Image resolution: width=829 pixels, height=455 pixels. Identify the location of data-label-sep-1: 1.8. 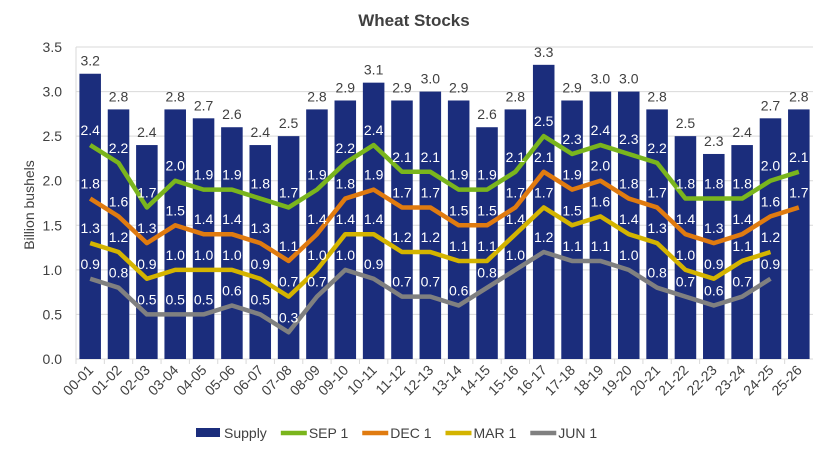
(714, 184).